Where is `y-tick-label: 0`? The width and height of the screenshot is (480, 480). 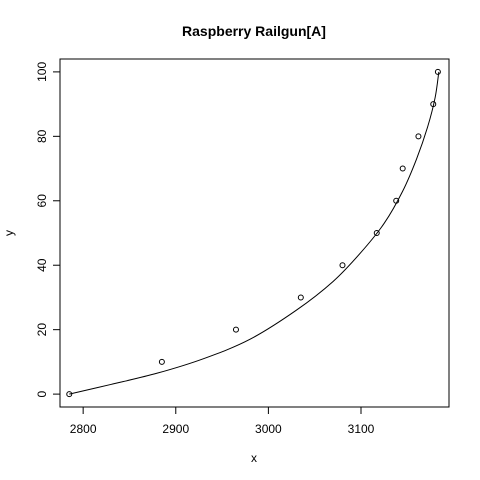
y-tick-label: 0 is located at coordinates (42, 393).